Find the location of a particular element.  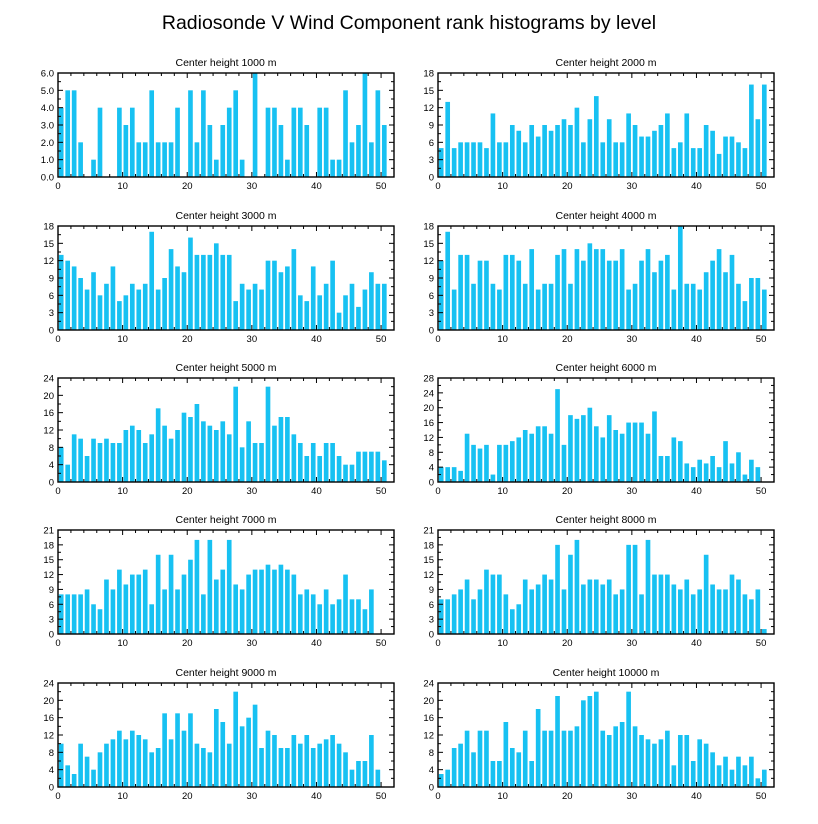

y-tick-label: 3 is located at coordinates (431, 620).